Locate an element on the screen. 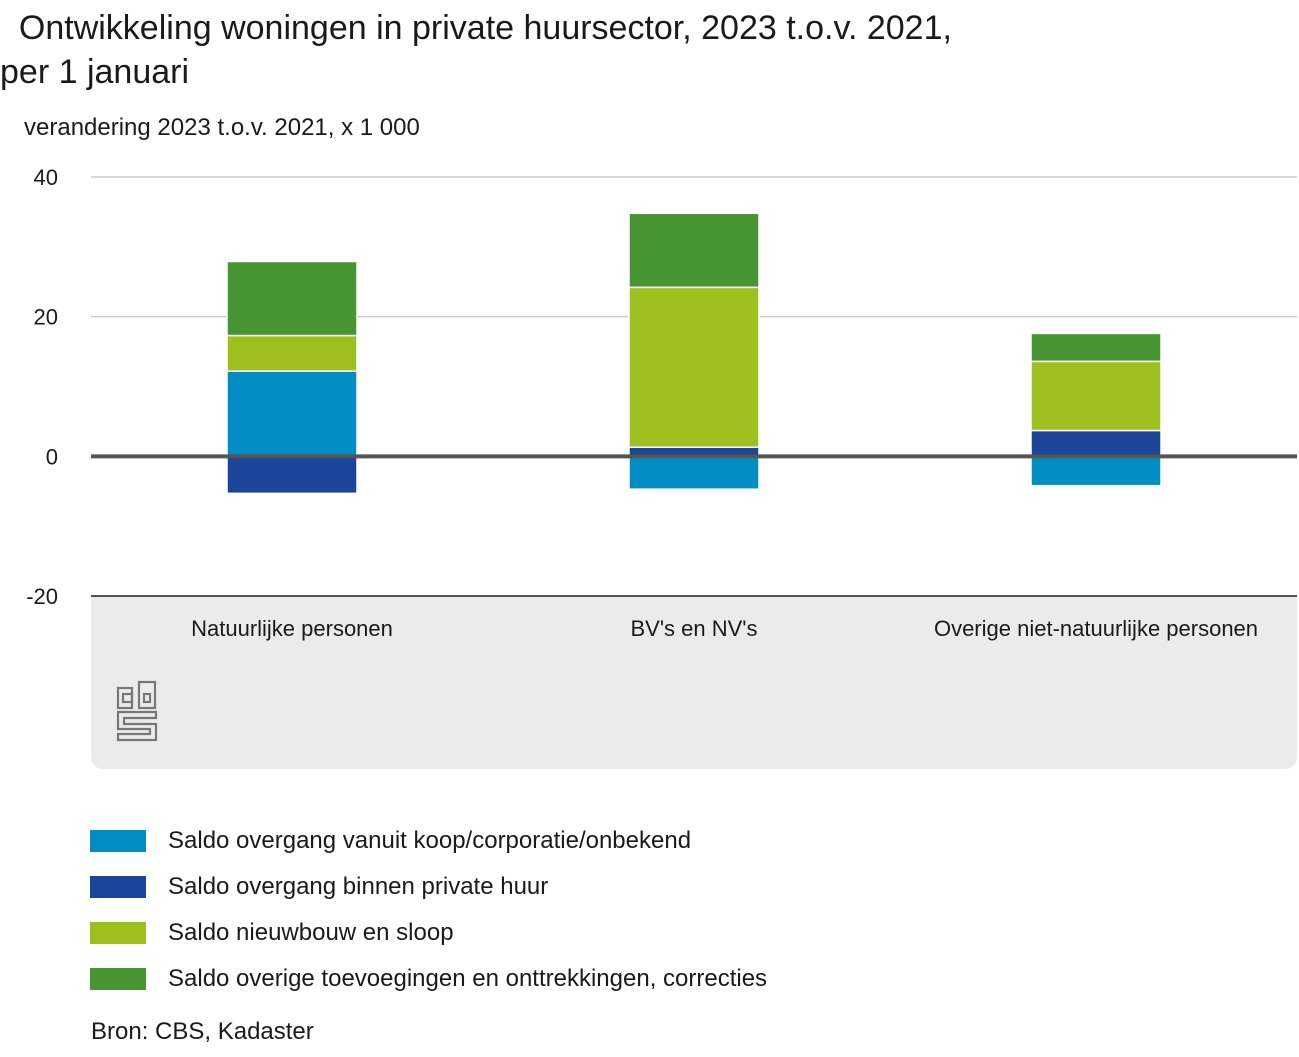 Image resolution: width=1299 pixels, height=1057 pixels. y-tick-label: 0 is located at coordinates (52, 456).